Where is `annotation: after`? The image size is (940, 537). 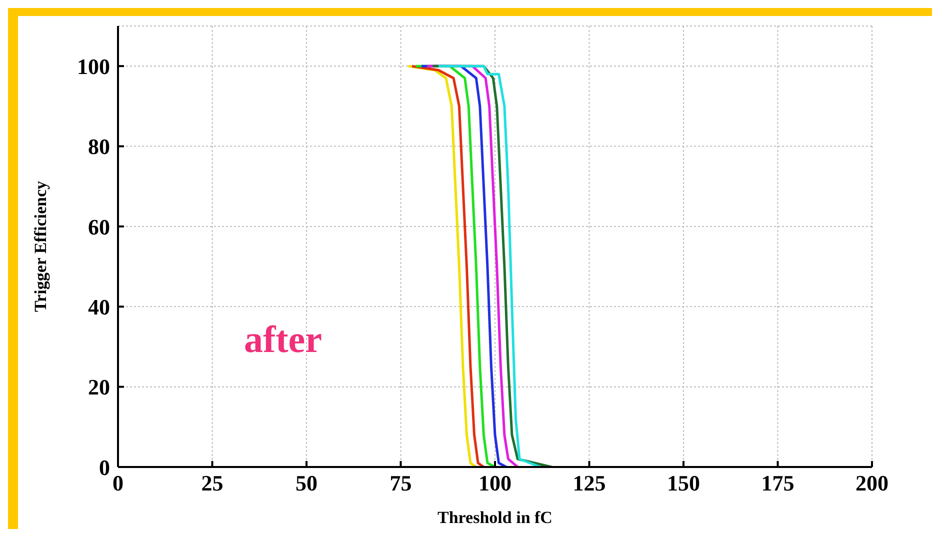 annotation: after is located at coordinates (283, 340).